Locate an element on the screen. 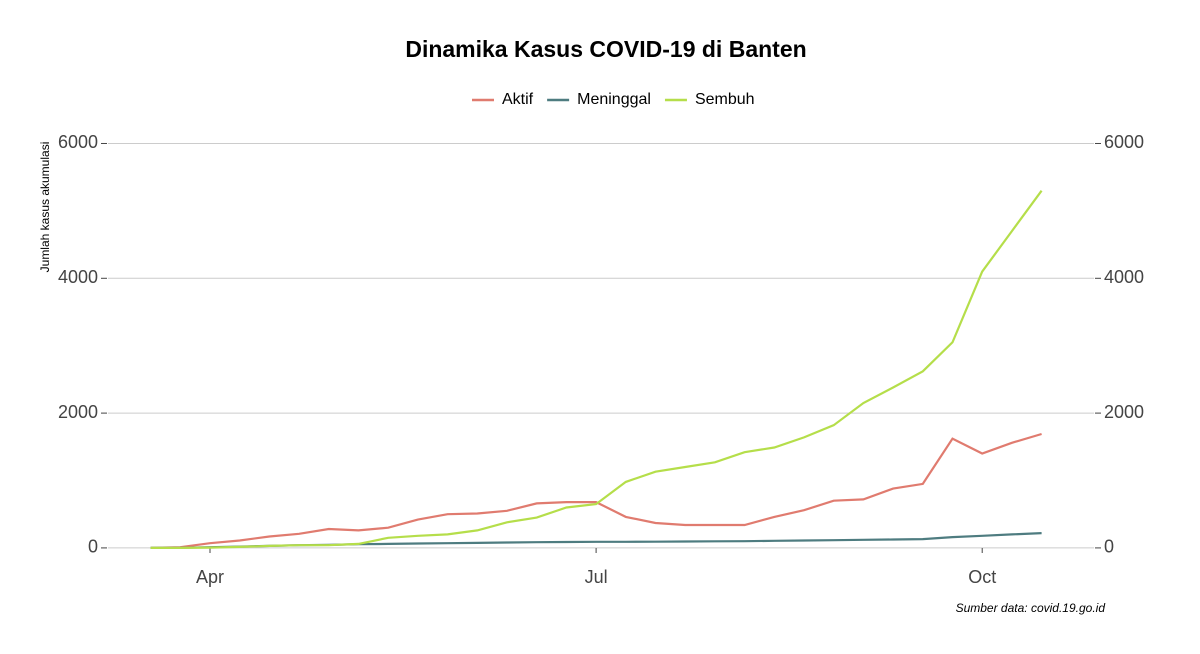  chart-title: Dinamika Kasus COVID-19 di Banten is located at coordinates (605, 49).